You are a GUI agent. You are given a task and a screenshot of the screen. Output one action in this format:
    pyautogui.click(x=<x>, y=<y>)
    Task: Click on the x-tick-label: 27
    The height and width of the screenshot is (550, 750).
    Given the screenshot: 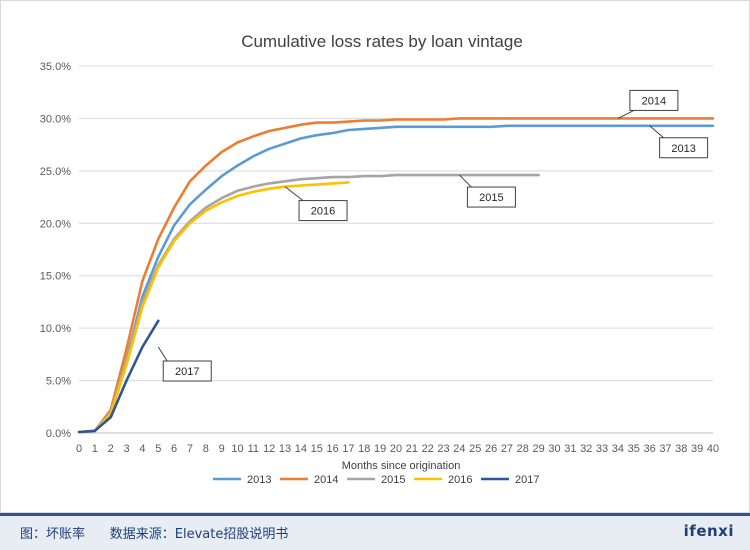 What is the action you would take?
    pyautogui.click(x=507, y=449)
    